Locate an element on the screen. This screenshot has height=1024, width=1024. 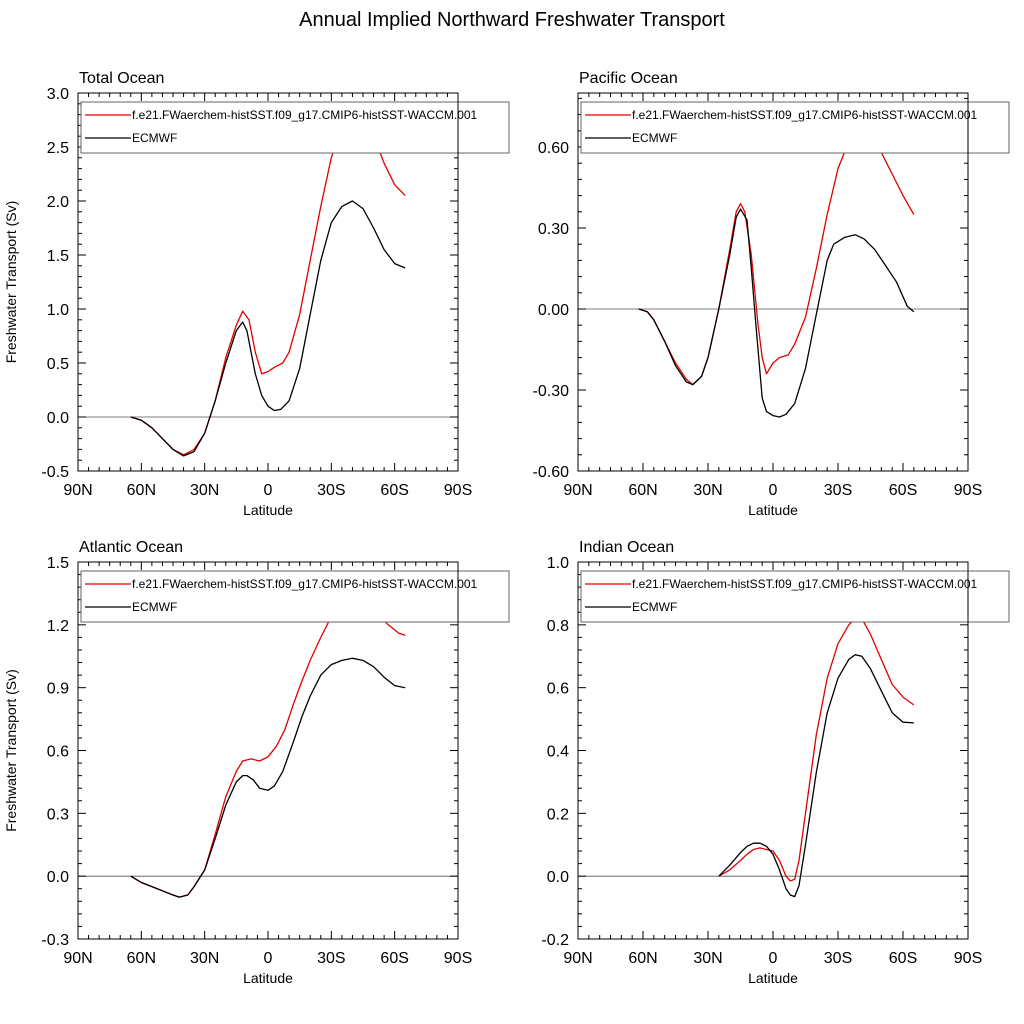
y-tick-label: 0.5 is located at coordinates (58, 364).